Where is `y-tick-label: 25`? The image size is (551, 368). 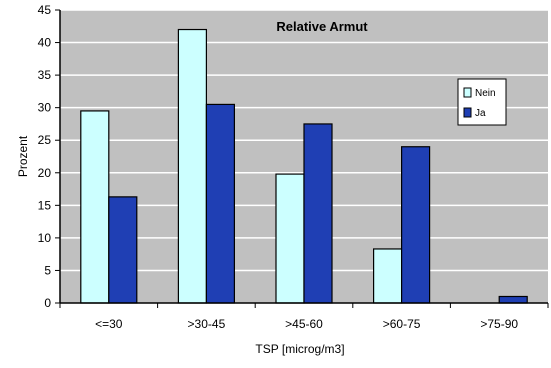 y-tick-label: 25 is located at coordinates (45, 140).